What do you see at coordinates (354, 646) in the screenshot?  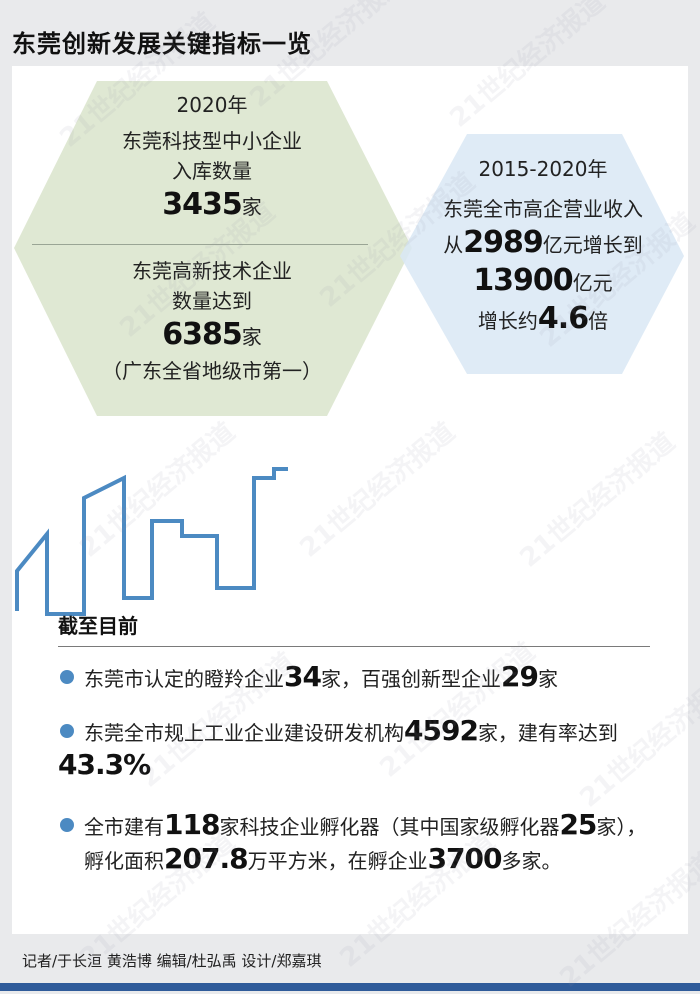 I see `section-divider` at bounding box center [354, 646].